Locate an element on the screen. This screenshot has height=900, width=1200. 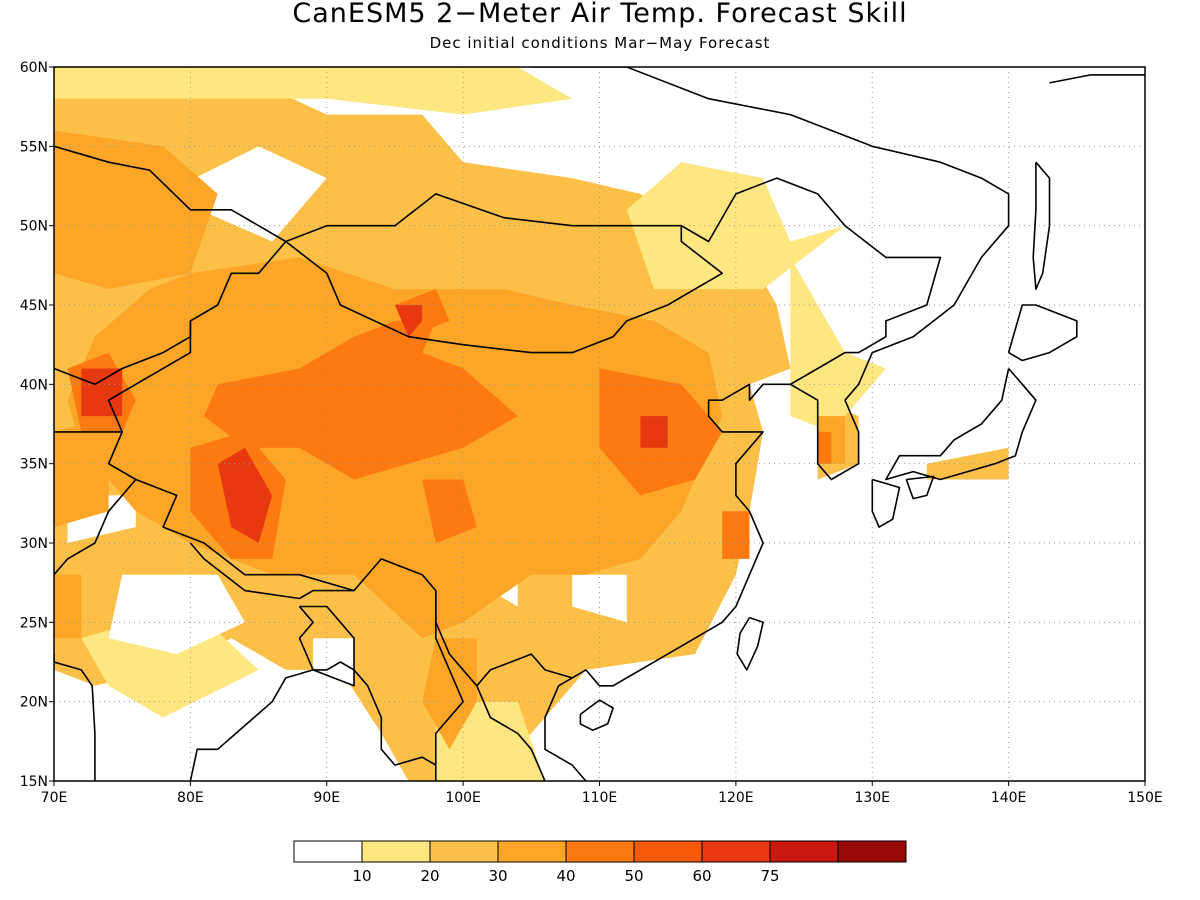
coastline-india-west is located at coordinates (75, 717).